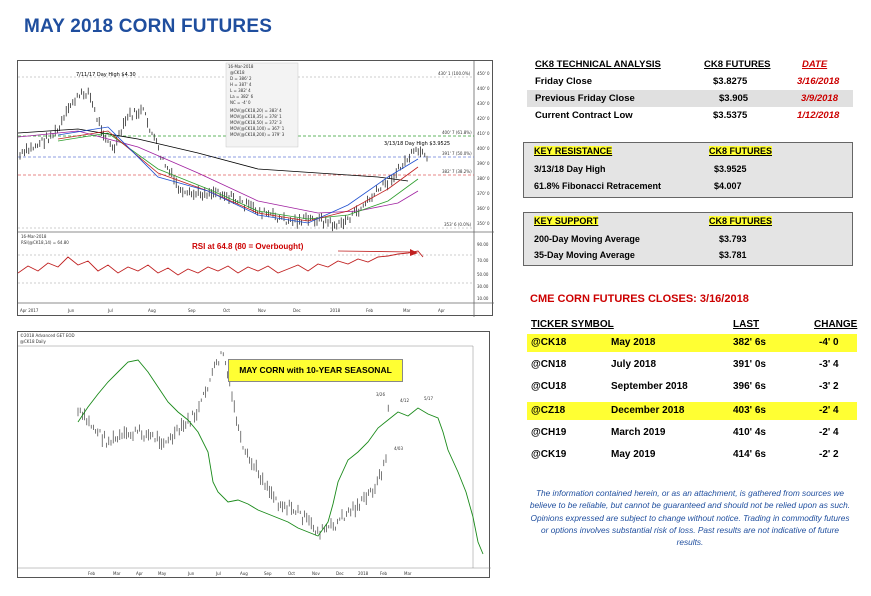 This screenshot has height=596, width=871. Describe the element at coordinates (237, 72) in the screenshot. I see `chart-symbol: @CK18` at that location.